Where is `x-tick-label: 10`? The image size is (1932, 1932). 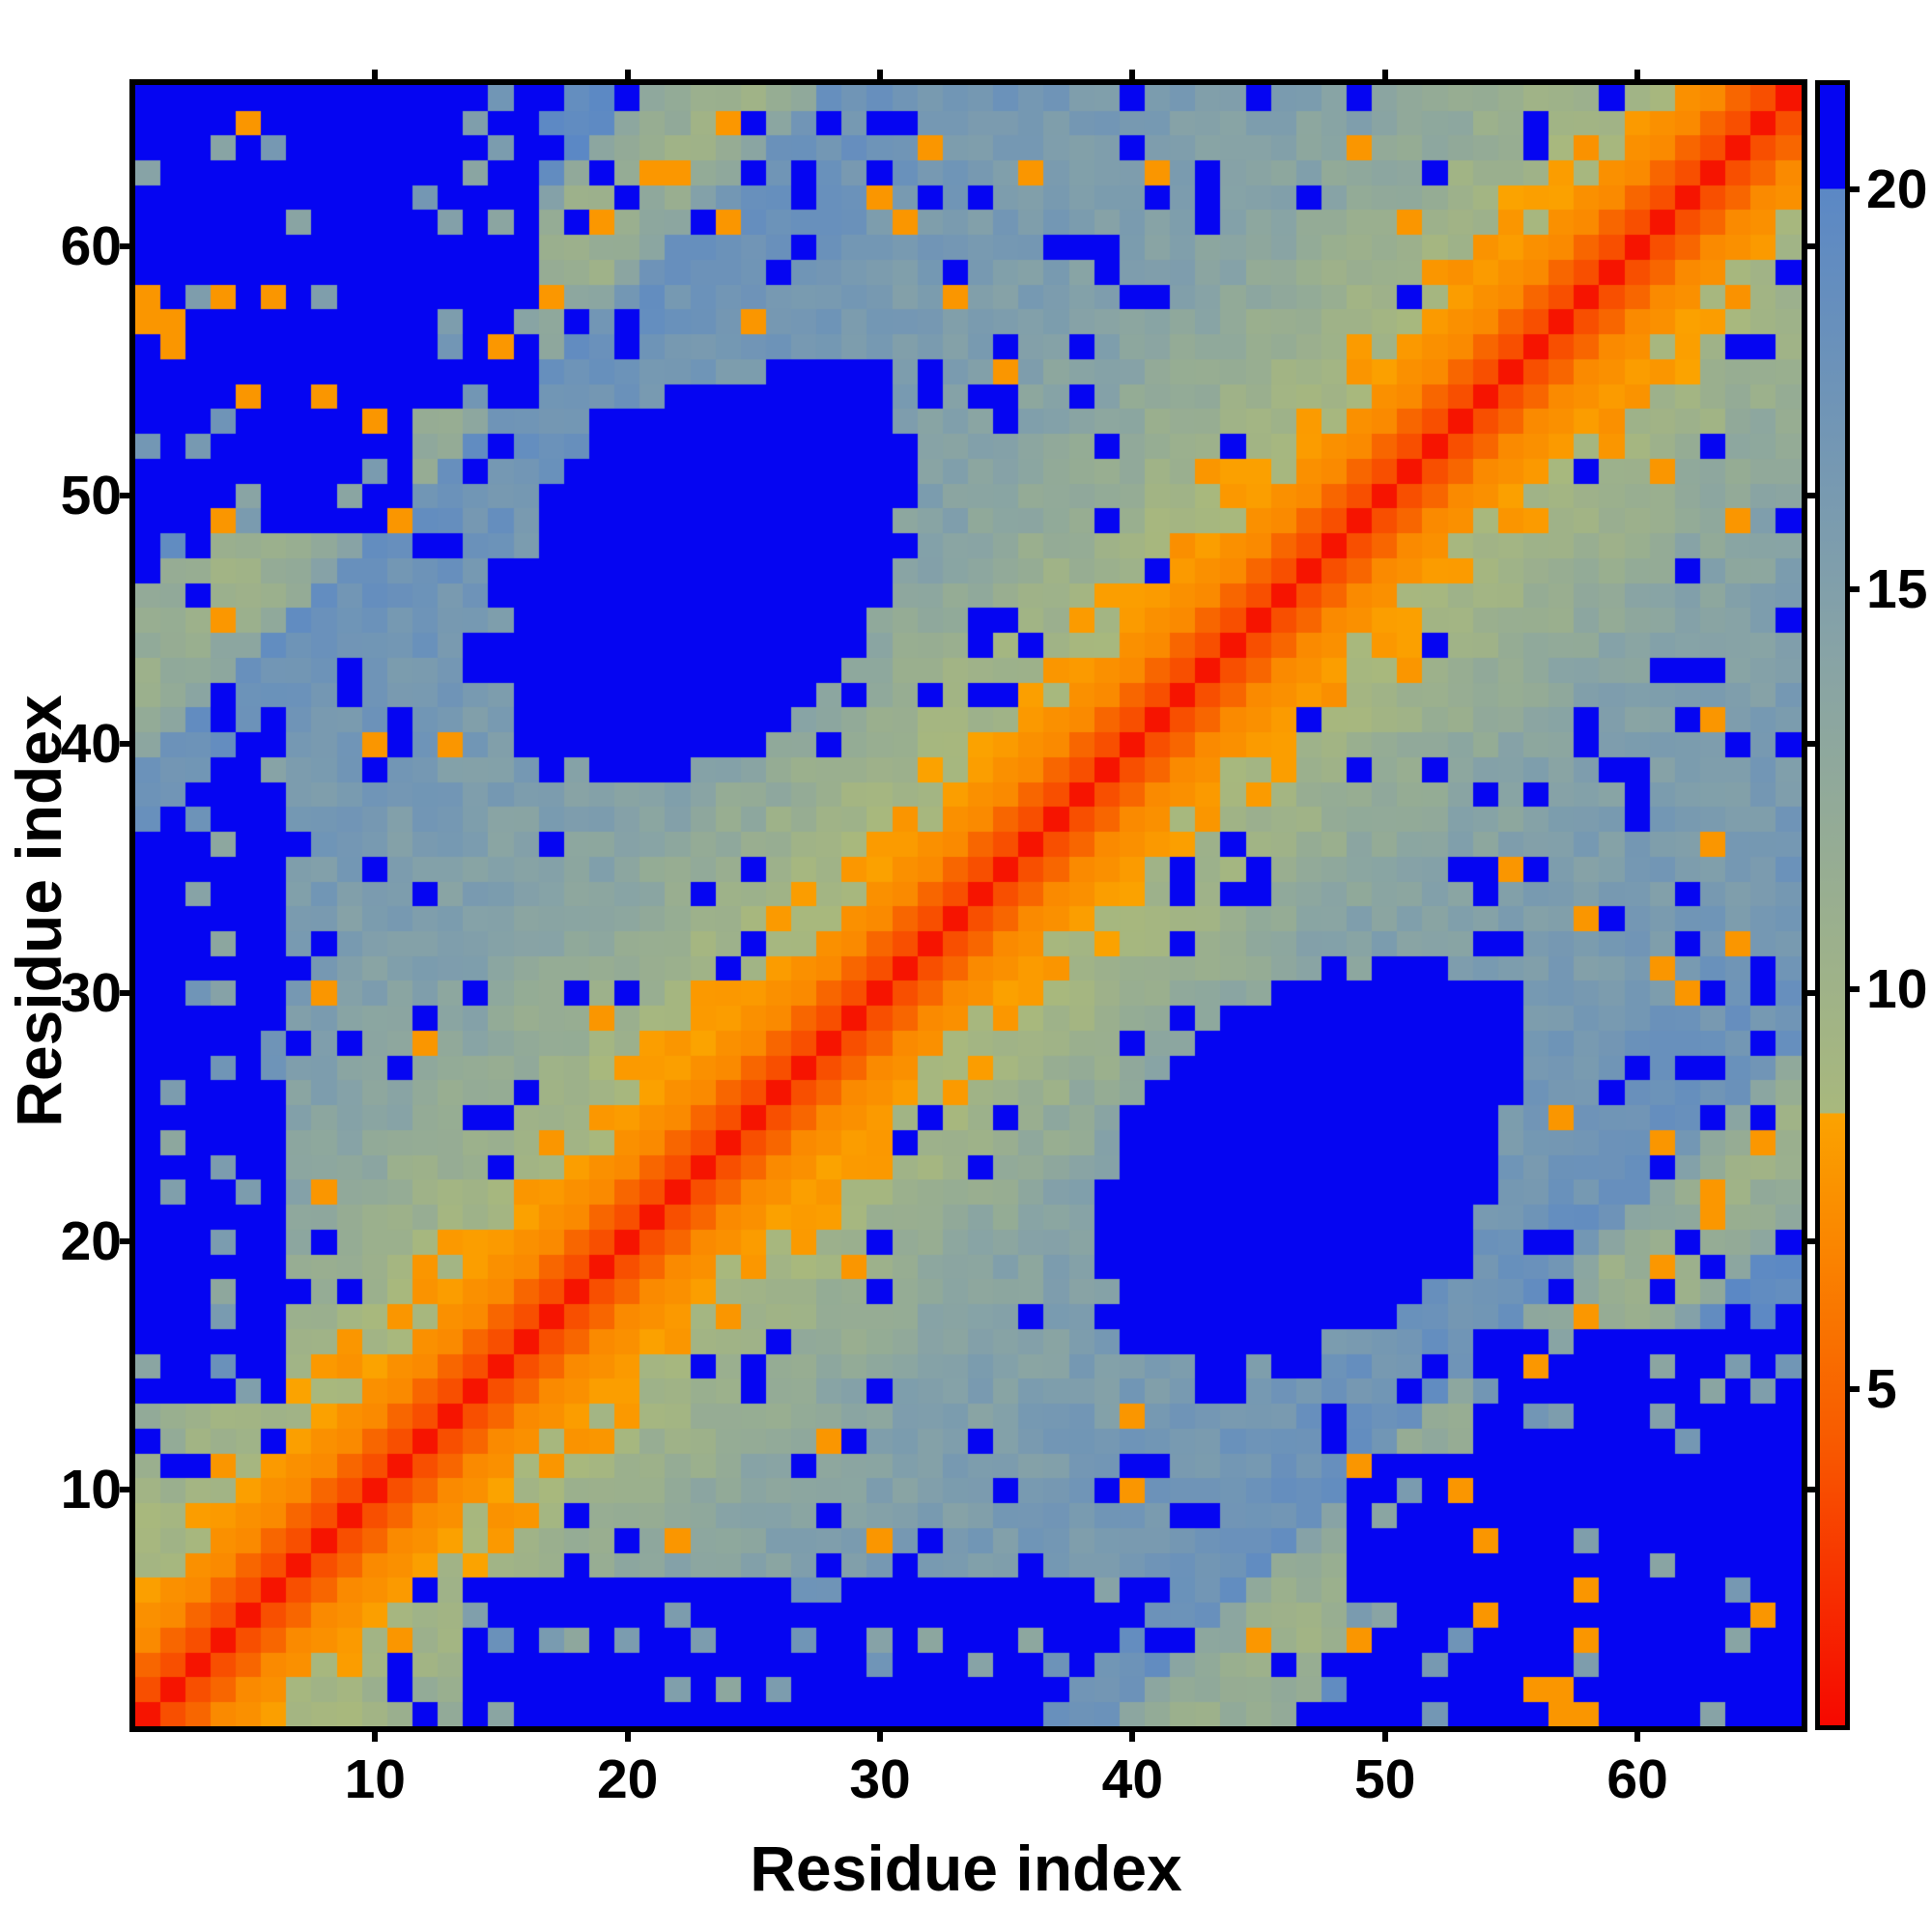 x-tick-label: 10 is located at coordinates (375, 1779).